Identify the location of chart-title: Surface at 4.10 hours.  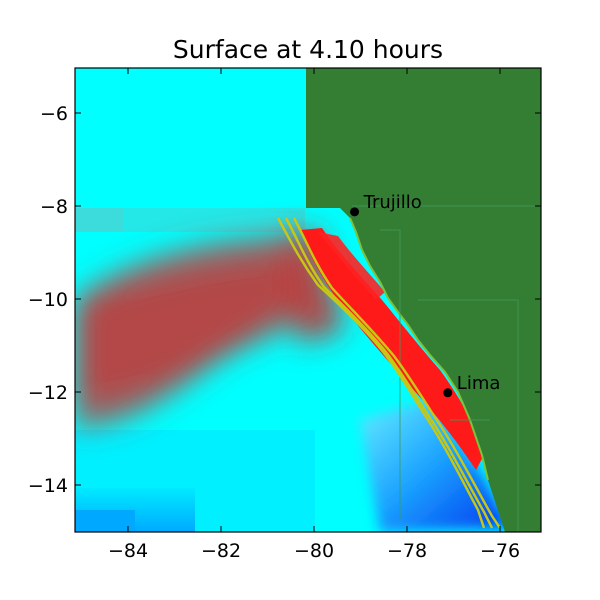
(308, 49).